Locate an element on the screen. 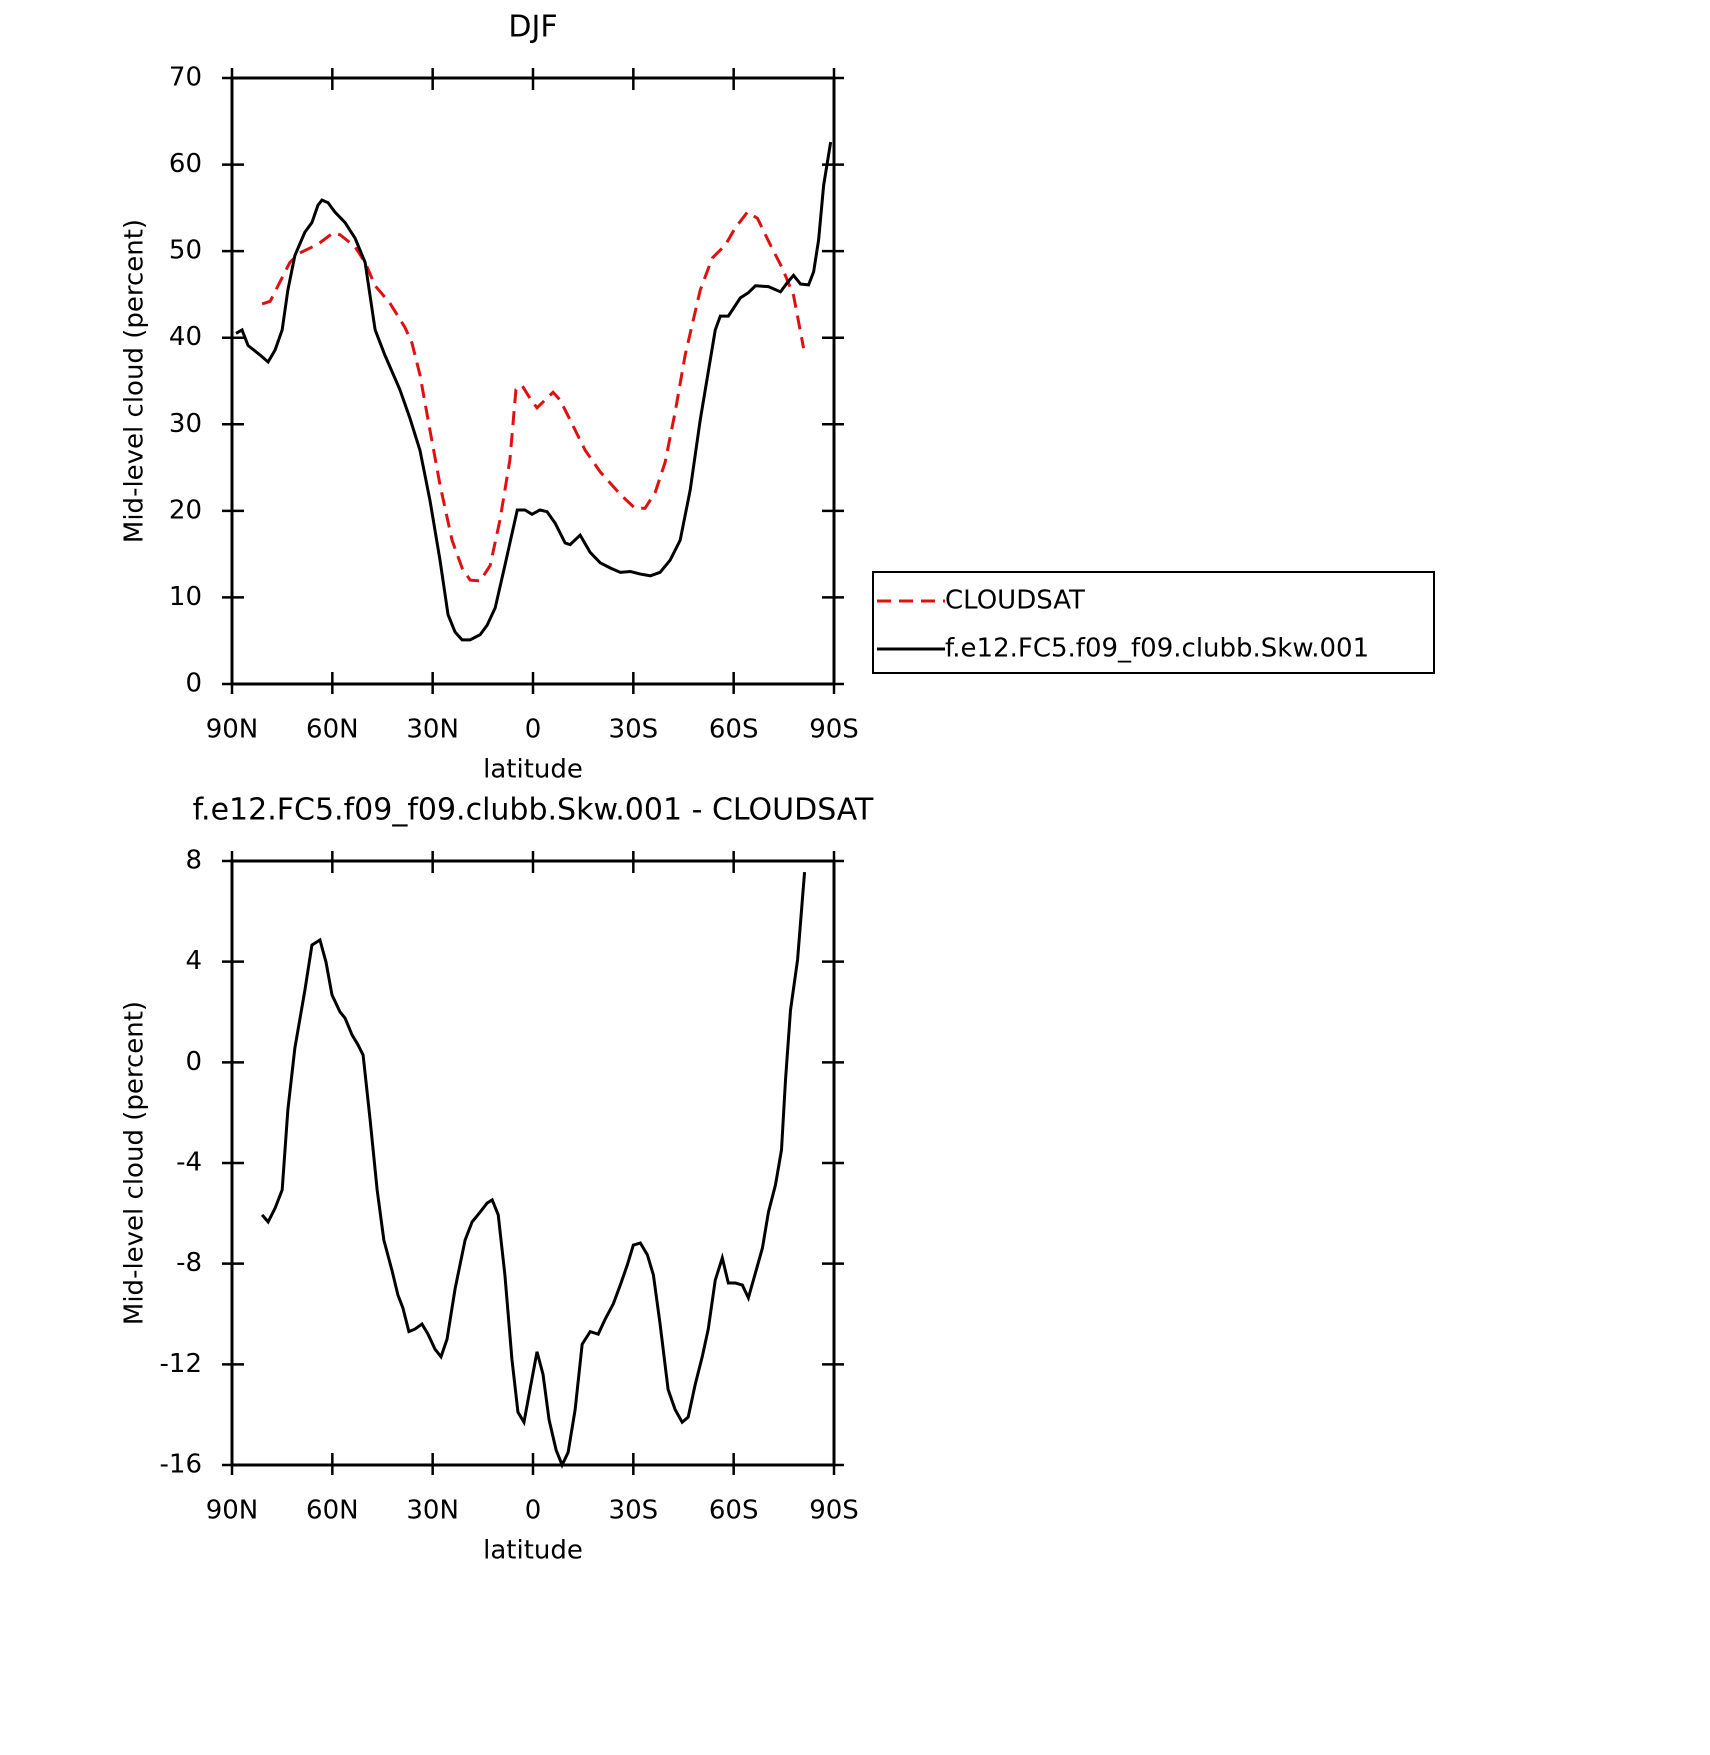 This screenshot has height=1755, width=1710. y-tick-label: 70 is located at coordinates (185, 78).